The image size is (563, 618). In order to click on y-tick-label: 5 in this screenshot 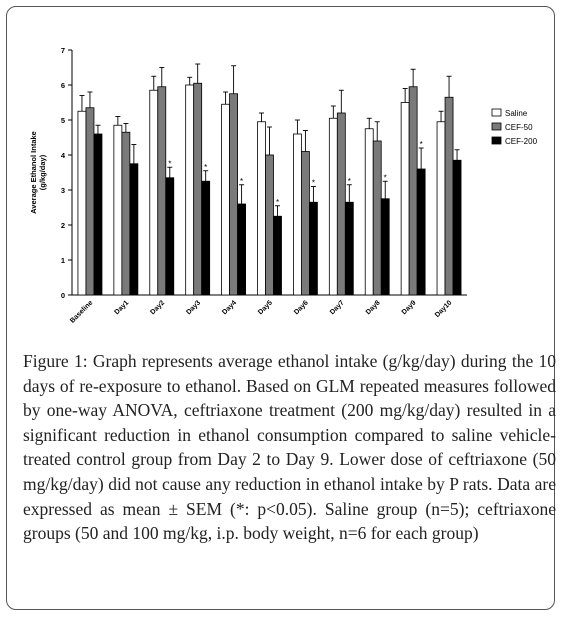, I will do `click(63, 120)`.